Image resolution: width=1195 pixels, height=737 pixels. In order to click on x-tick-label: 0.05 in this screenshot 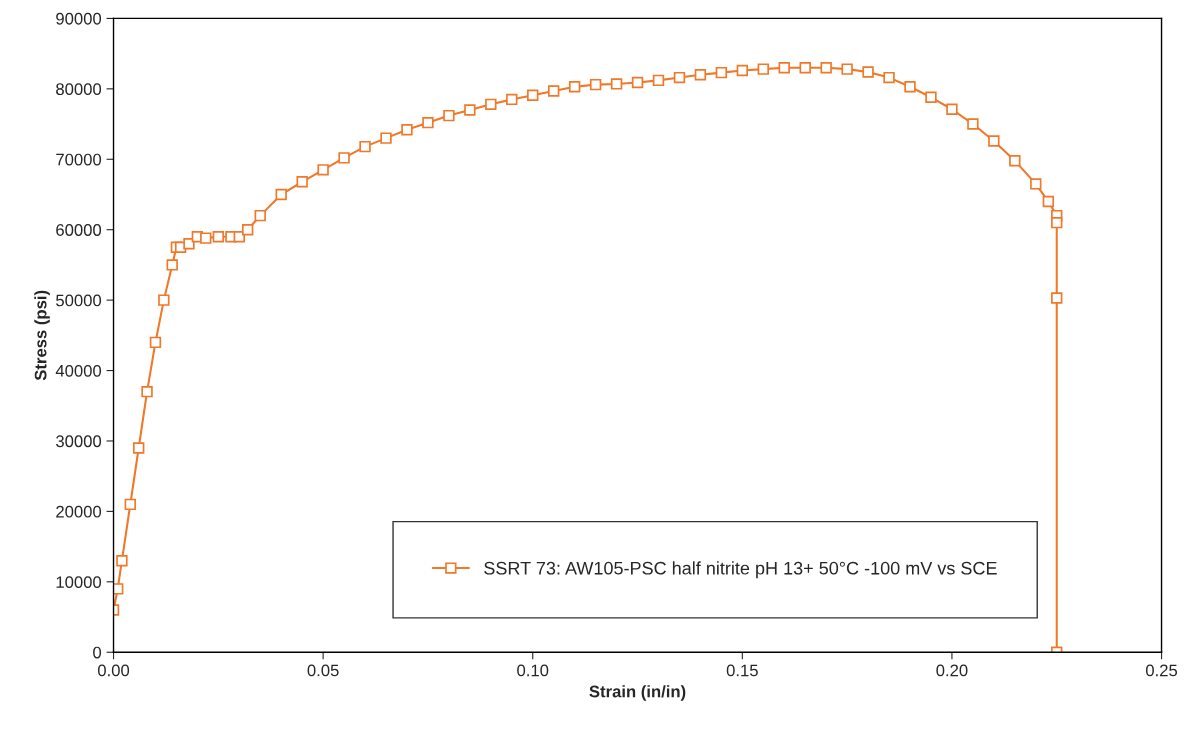, I will do `click(323, 670)`.